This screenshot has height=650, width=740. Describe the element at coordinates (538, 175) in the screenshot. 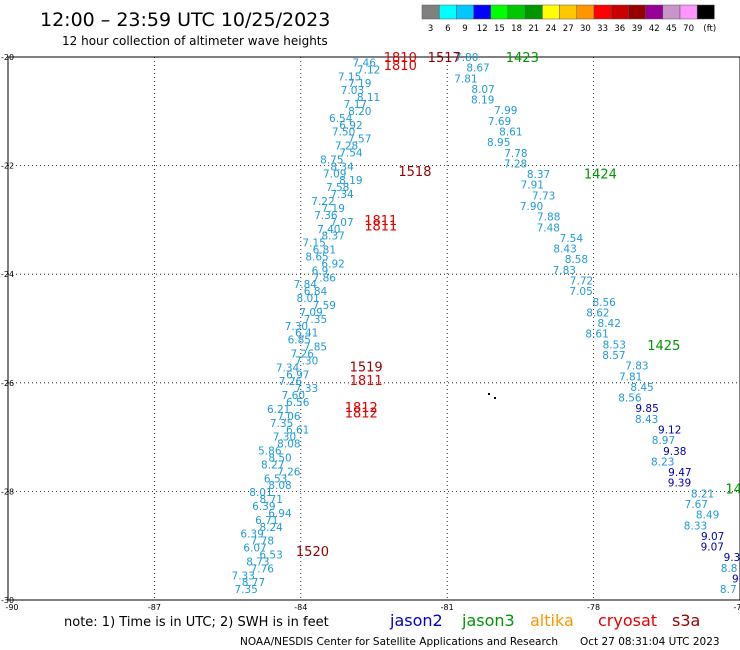

I see `wave-height-value: 8.37` at that location.